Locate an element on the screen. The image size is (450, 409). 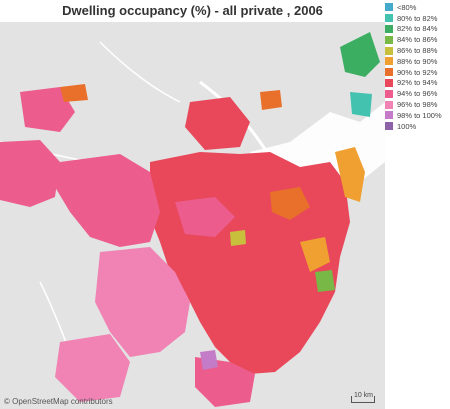
legend-item: 88% to 90% is located at coordinates (417, 61).